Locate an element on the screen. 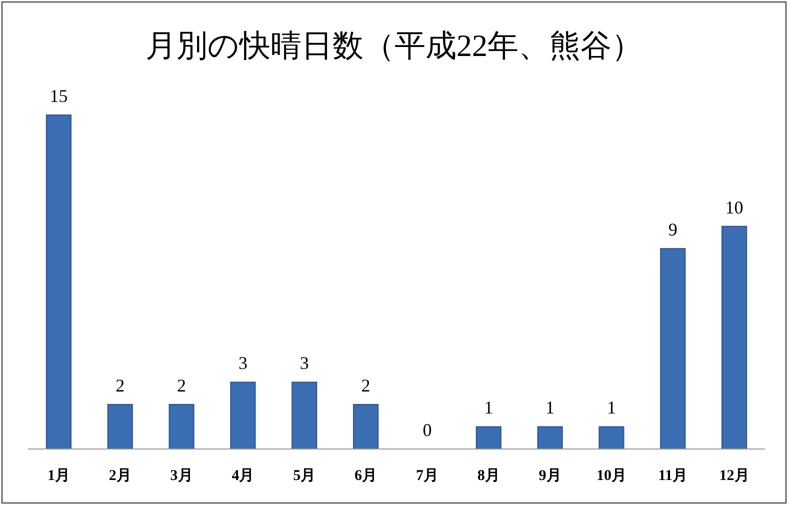 This screenshot has height=505, width=788. x-tick-label: 6月 is located at coordinates (366, 476).